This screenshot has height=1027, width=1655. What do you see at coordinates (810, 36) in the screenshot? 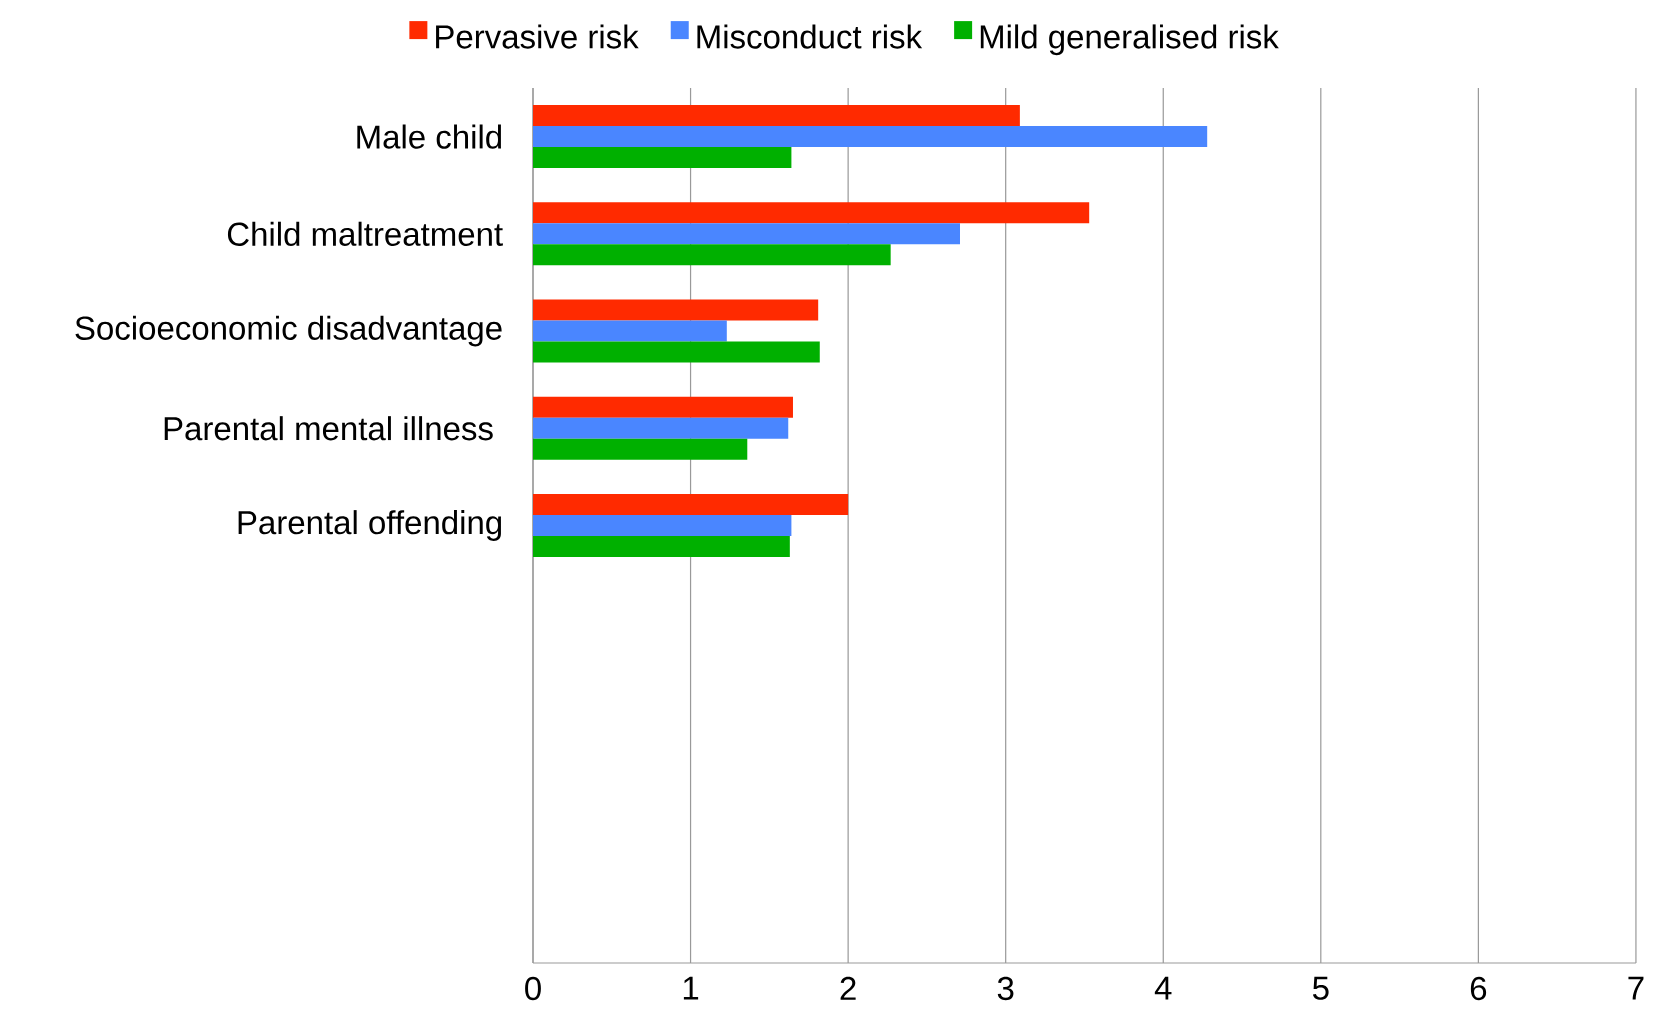
I see `legend-label: Misconduct risk` at bounding box center [810, 36].